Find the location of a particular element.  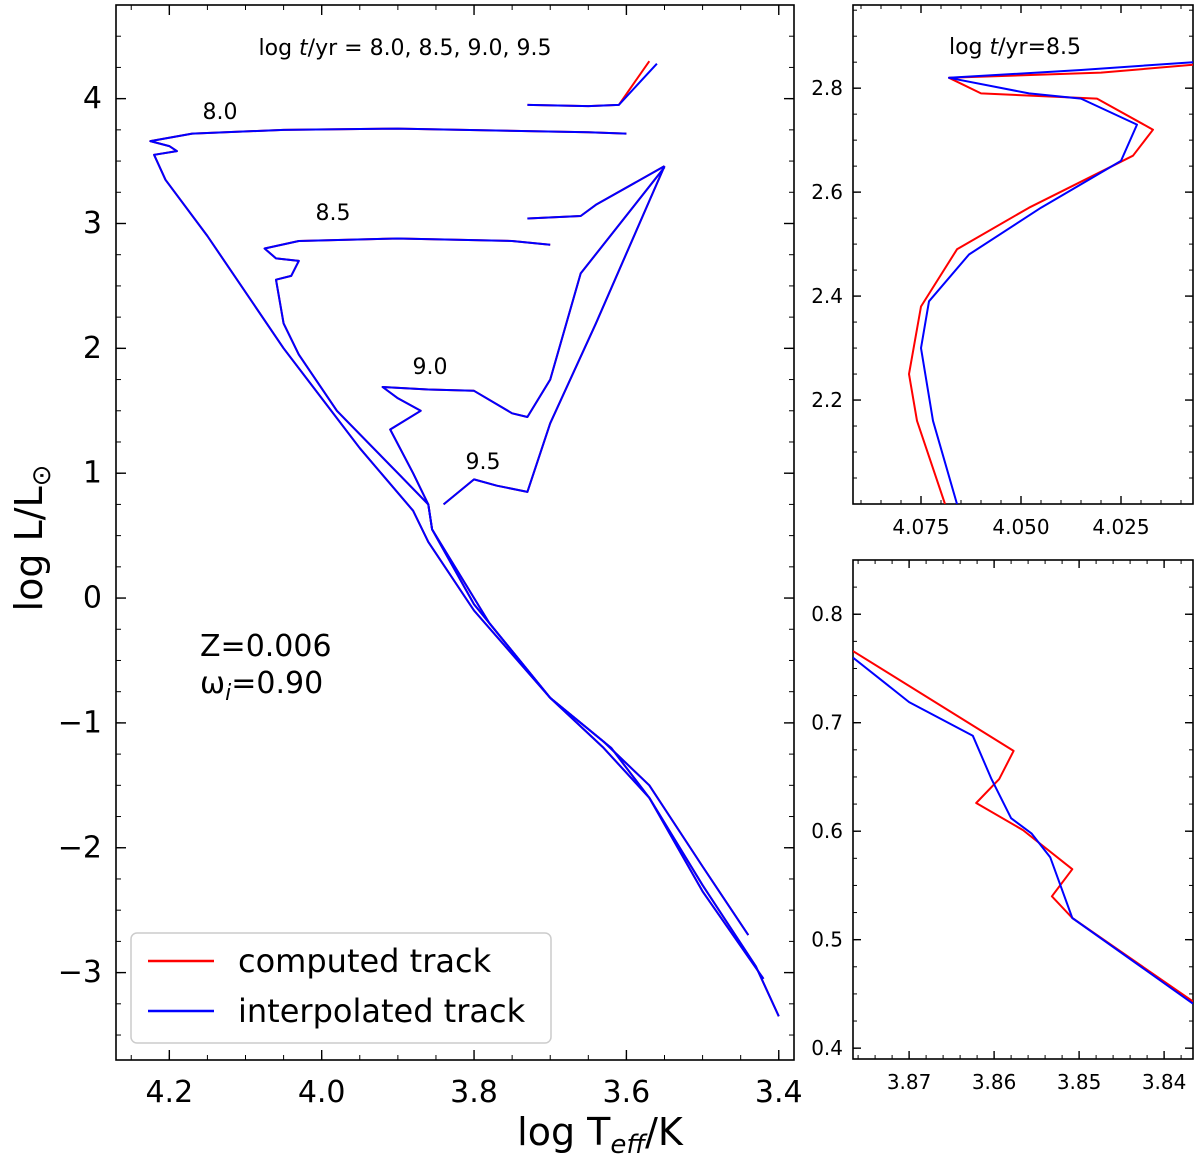

main-y-tick-label: −2 is located at coordinates (80, 847).